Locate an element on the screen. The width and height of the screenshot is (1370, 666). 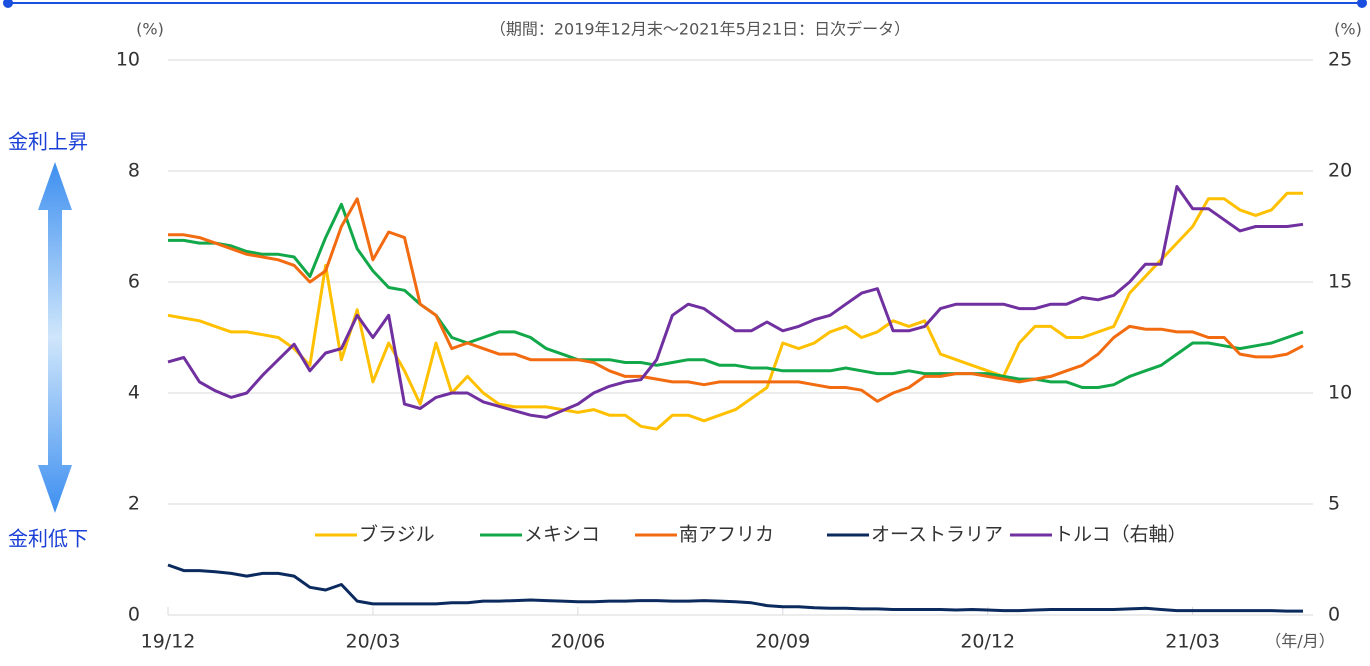
legend-label: トルコ（右軸） is located at coordinates (1120, 535).